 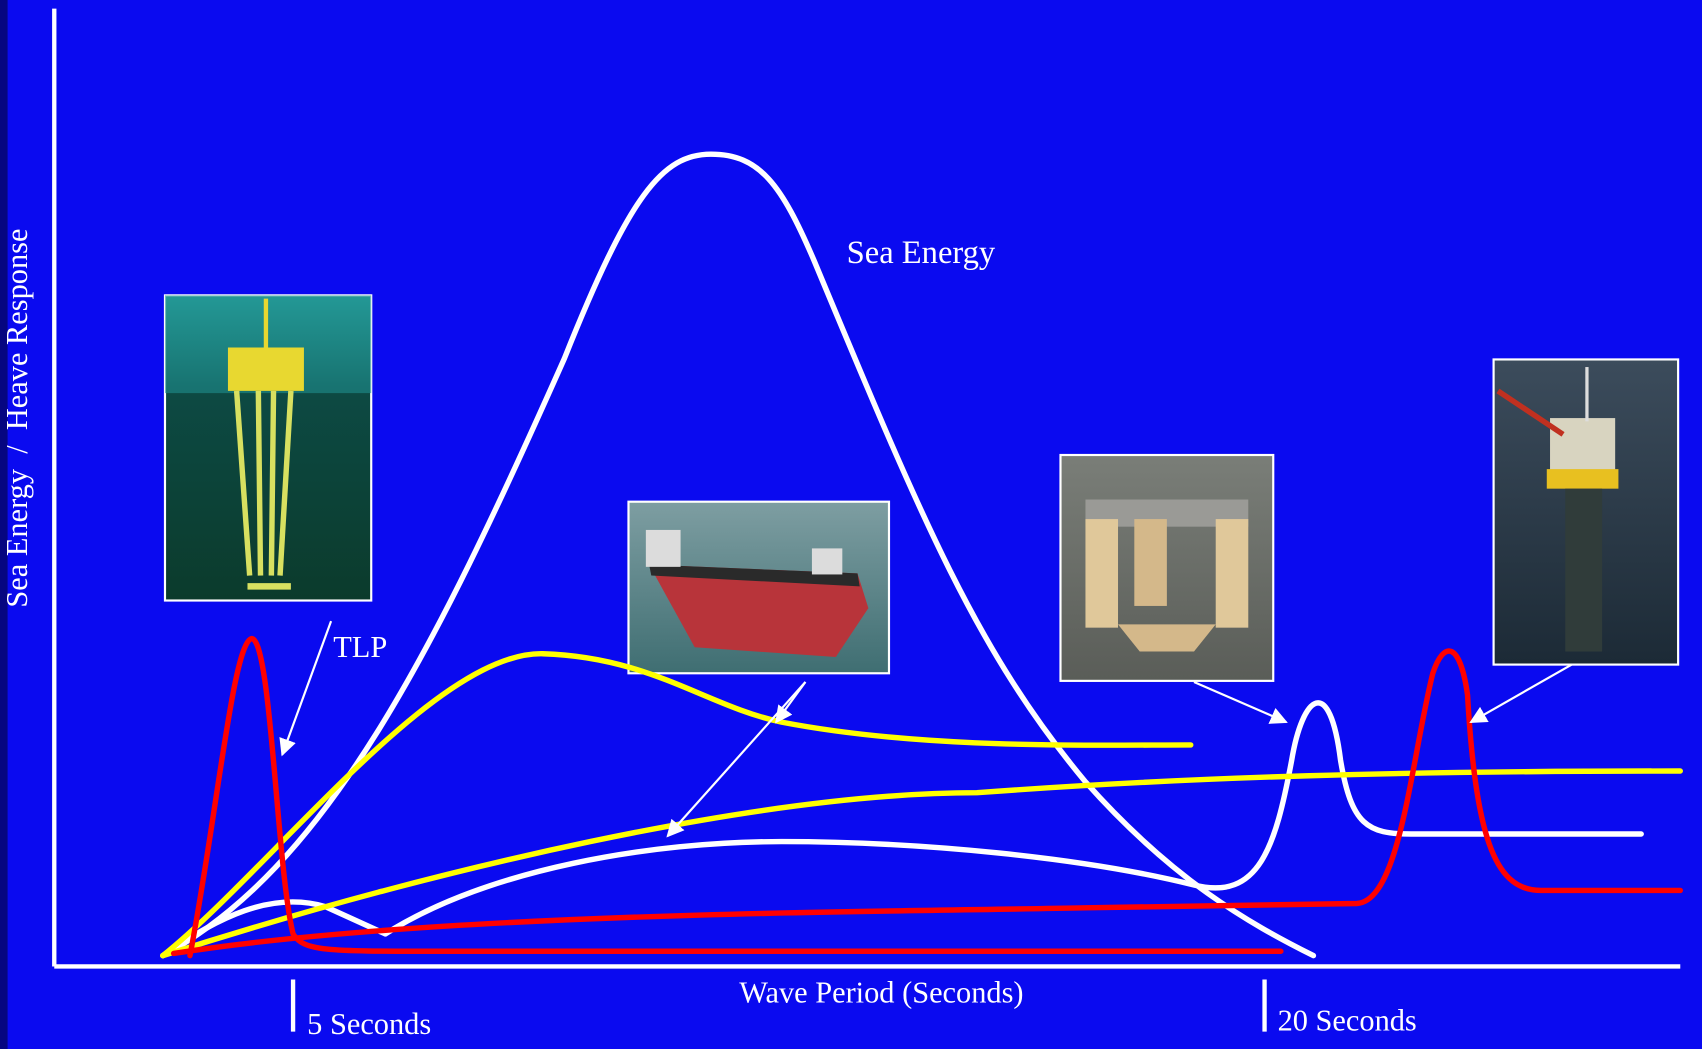 What do you see at coordinates (369, 1024) in the screenshot?
I see `period-label: 5 Seconds` at bounding box center [369, 1024].